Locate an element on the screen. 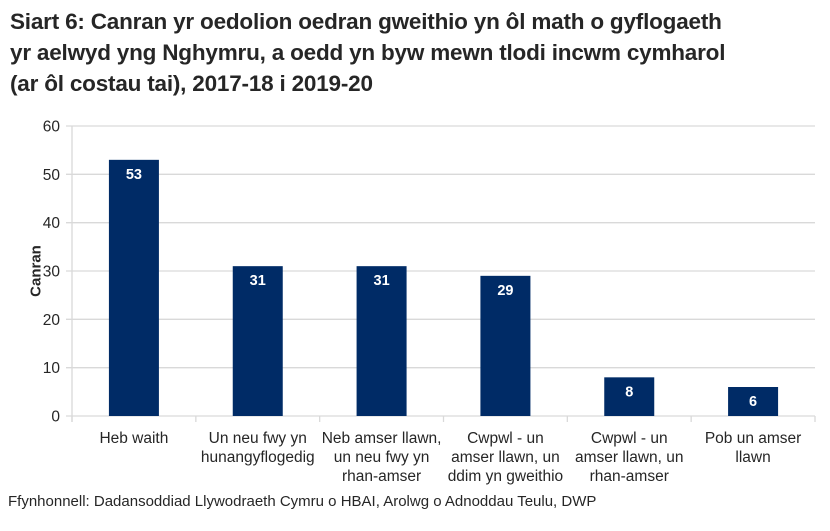 This screenshot has width=830, height=531. x-category-label: ddim yn gweithio is located at coordinates (505, 476).